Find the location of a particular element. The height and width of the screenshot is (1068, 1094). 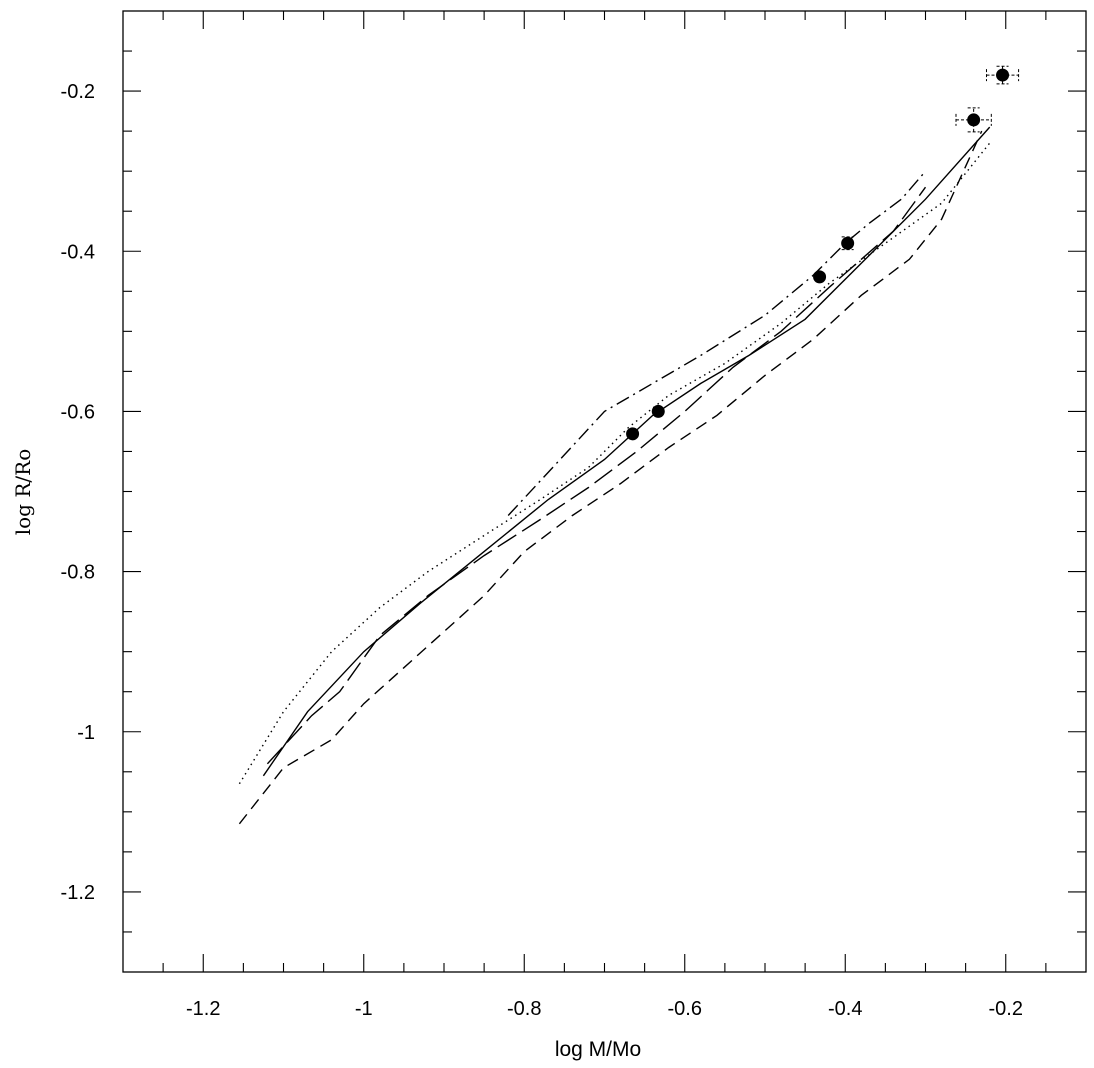

data-points-layer is located at coordinates (823, 253).